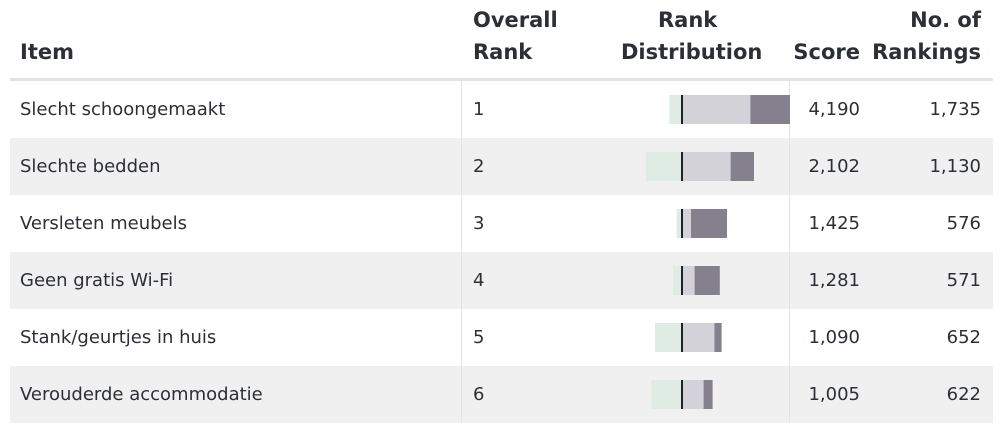 The width and height of the screenshot is (1000, 427). I want to click on overall-rank: 5, so click(479, 337).